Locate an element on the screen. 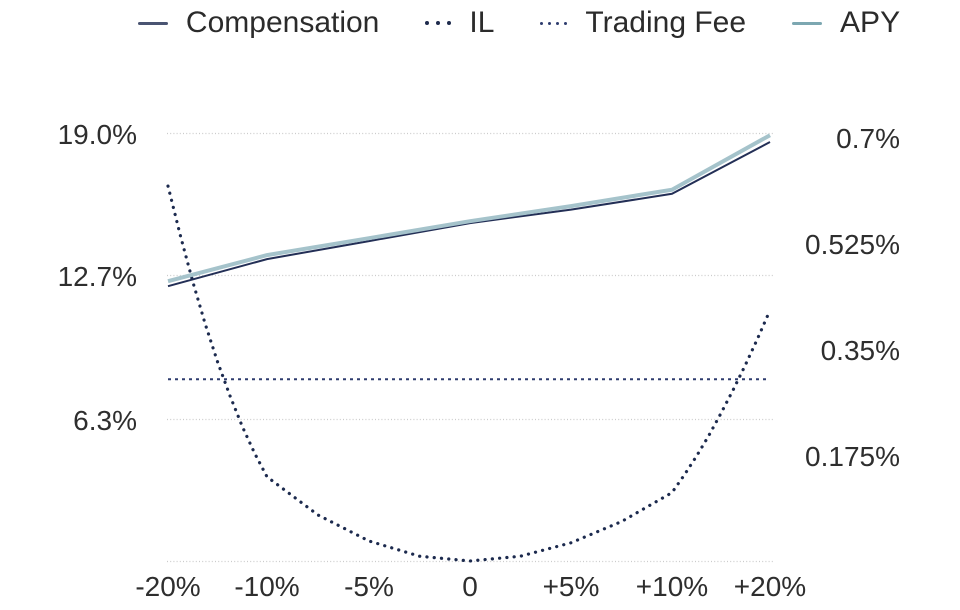 The image size is (960, 610). legend-label: APY is located at coordinates (870, 22).